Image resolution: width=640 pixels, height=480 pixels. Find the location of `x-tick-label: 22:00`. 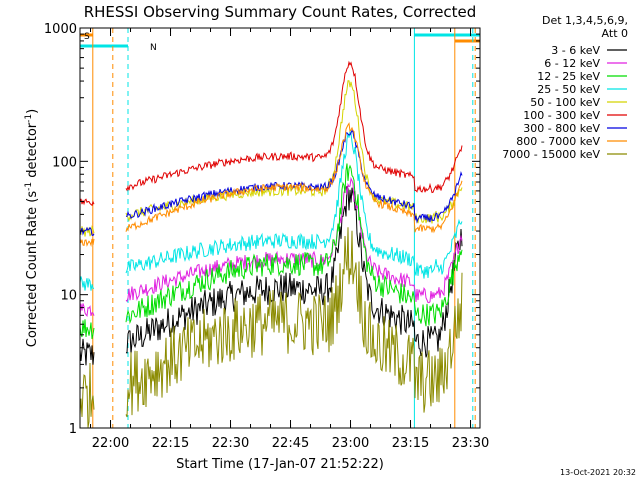

x-tick-label: 22:00 is located at coordinates (110, 443).